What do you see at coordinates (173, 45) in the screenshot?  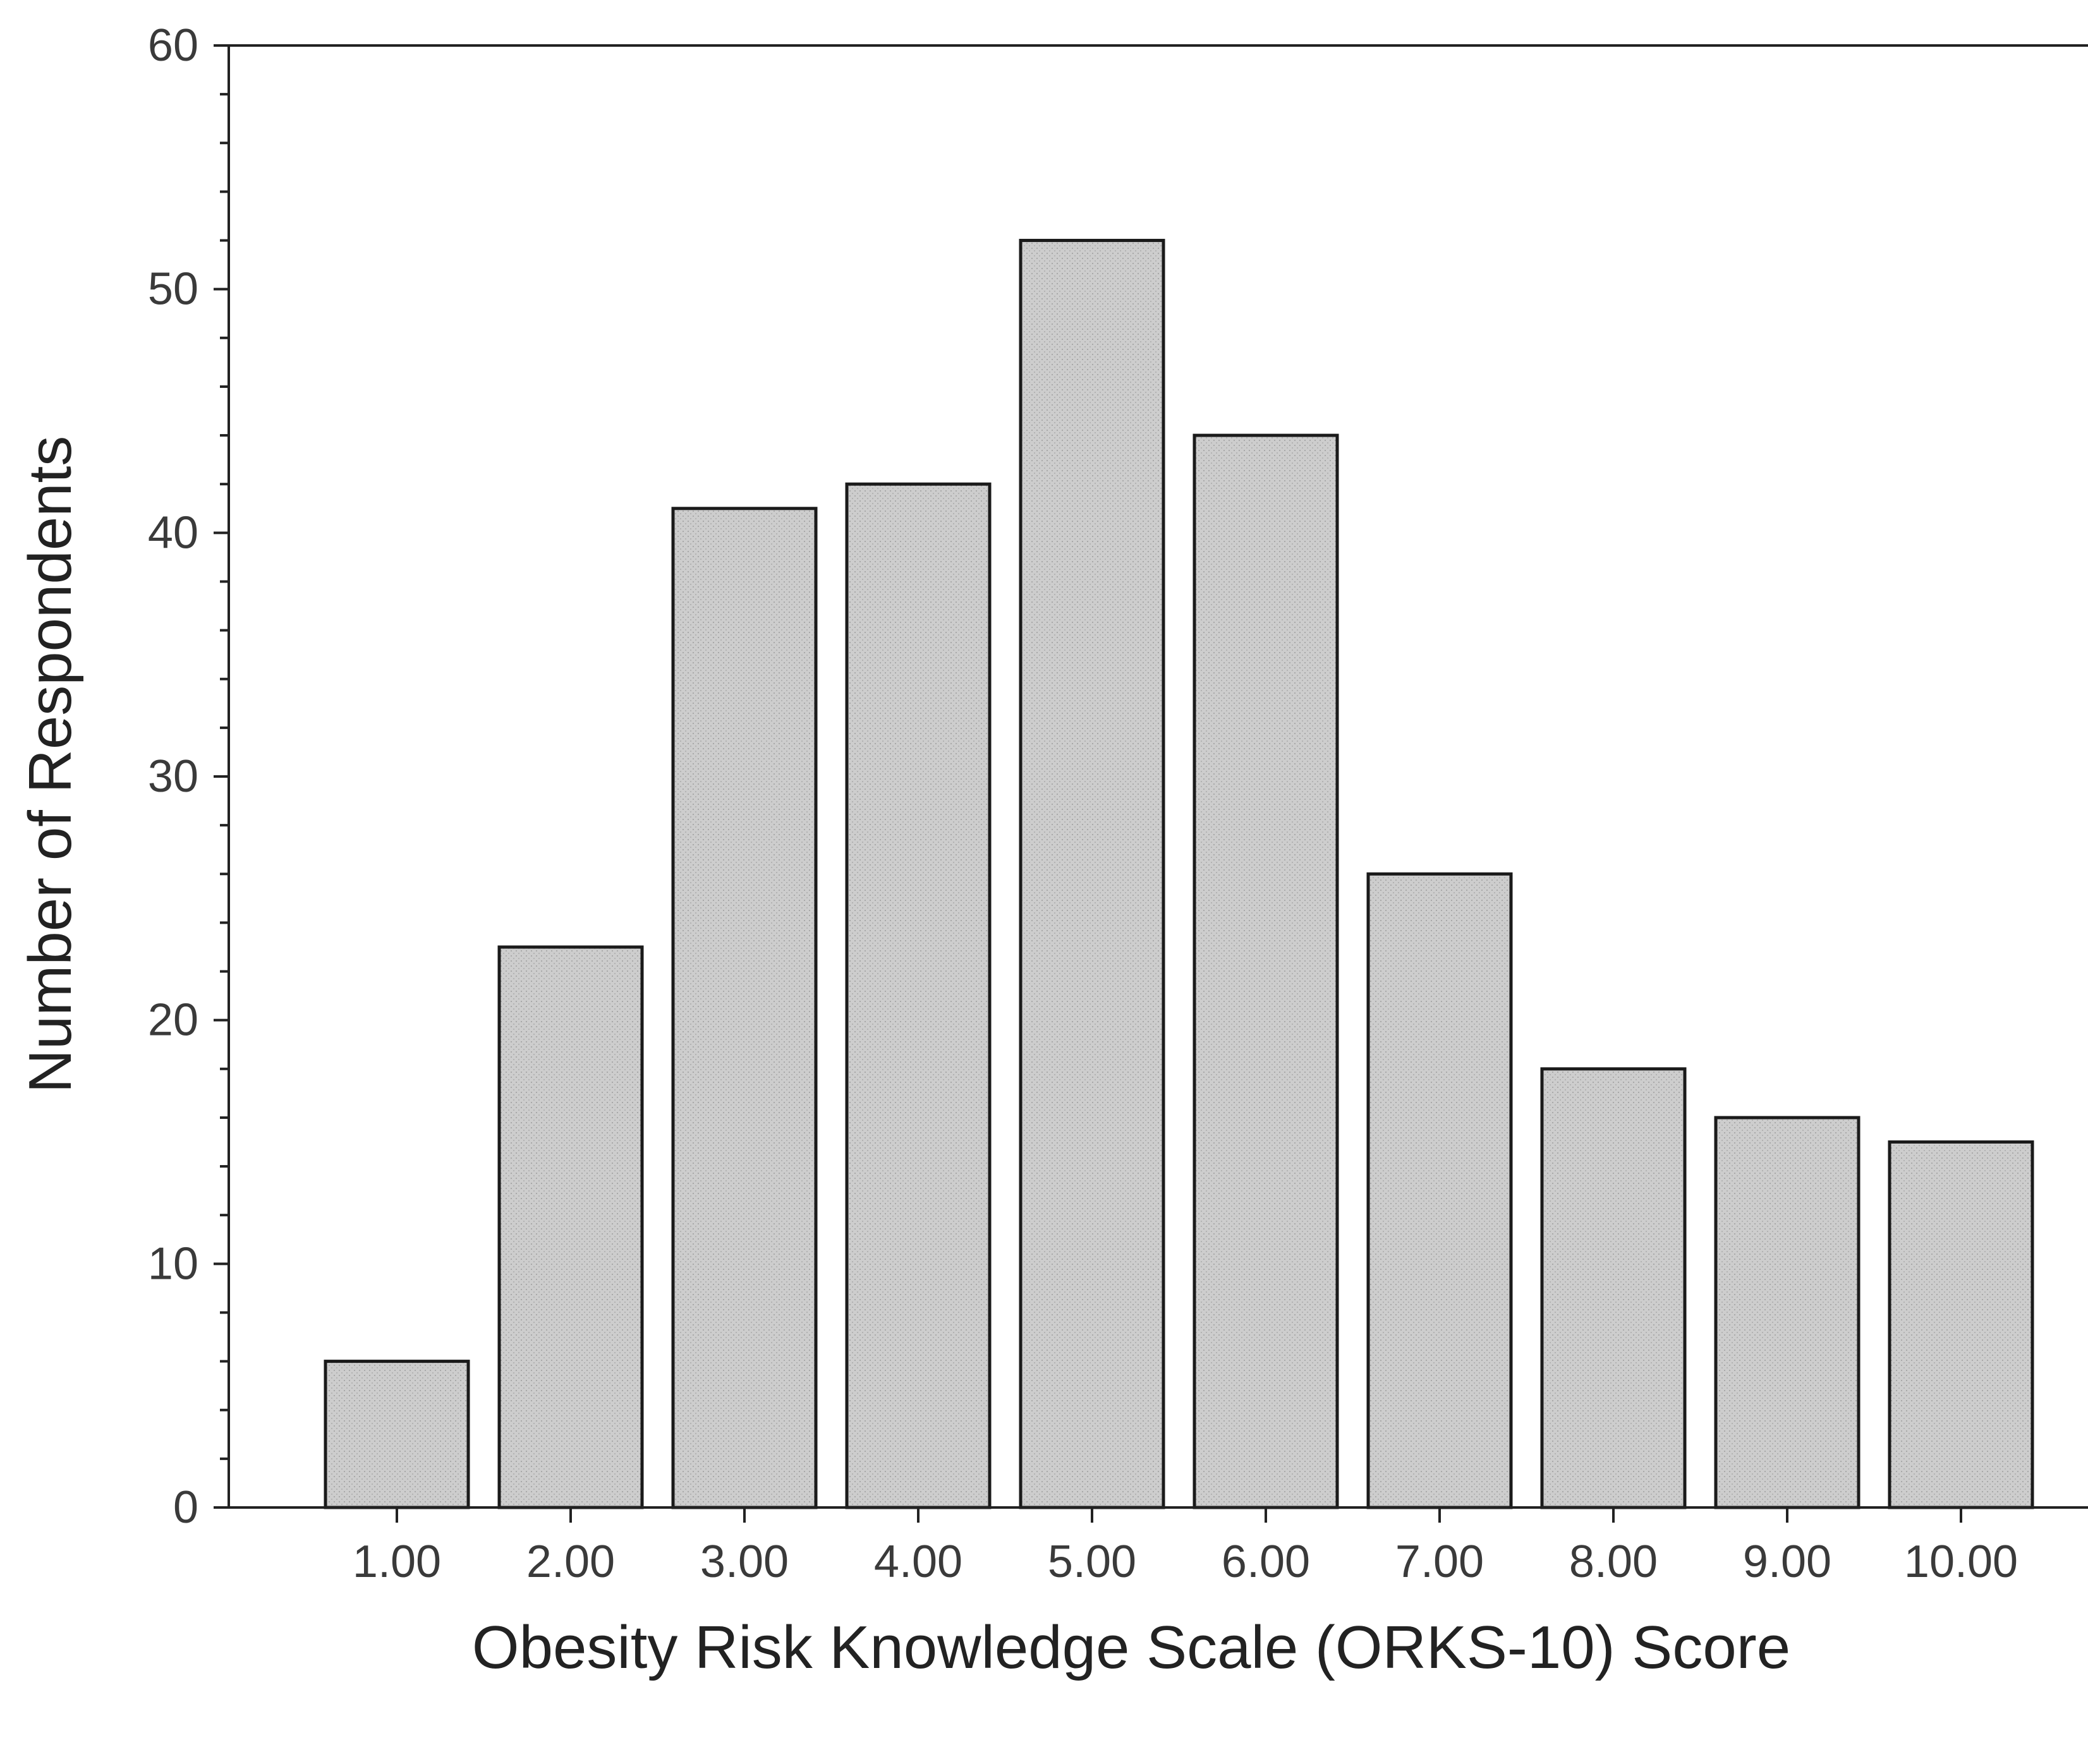 I see `y-tick-label: 60` at bounding box center [173, 45].